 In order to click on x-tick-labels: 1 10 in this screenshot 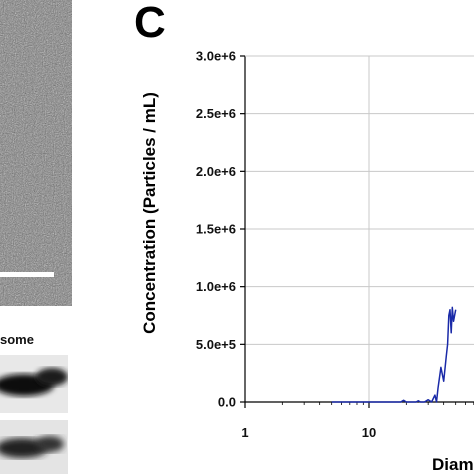, I will do `click(308, 432)`.